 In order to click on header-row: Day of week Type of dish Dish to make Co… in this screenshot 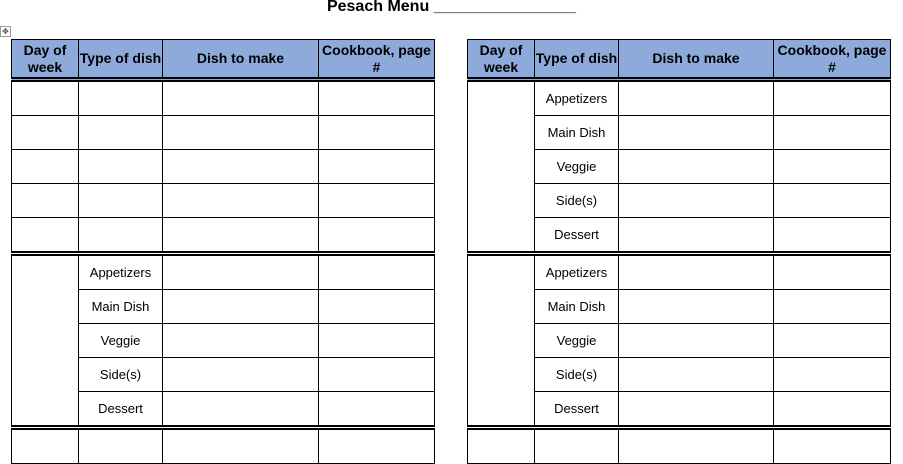, I will do `click(679, 60)`.